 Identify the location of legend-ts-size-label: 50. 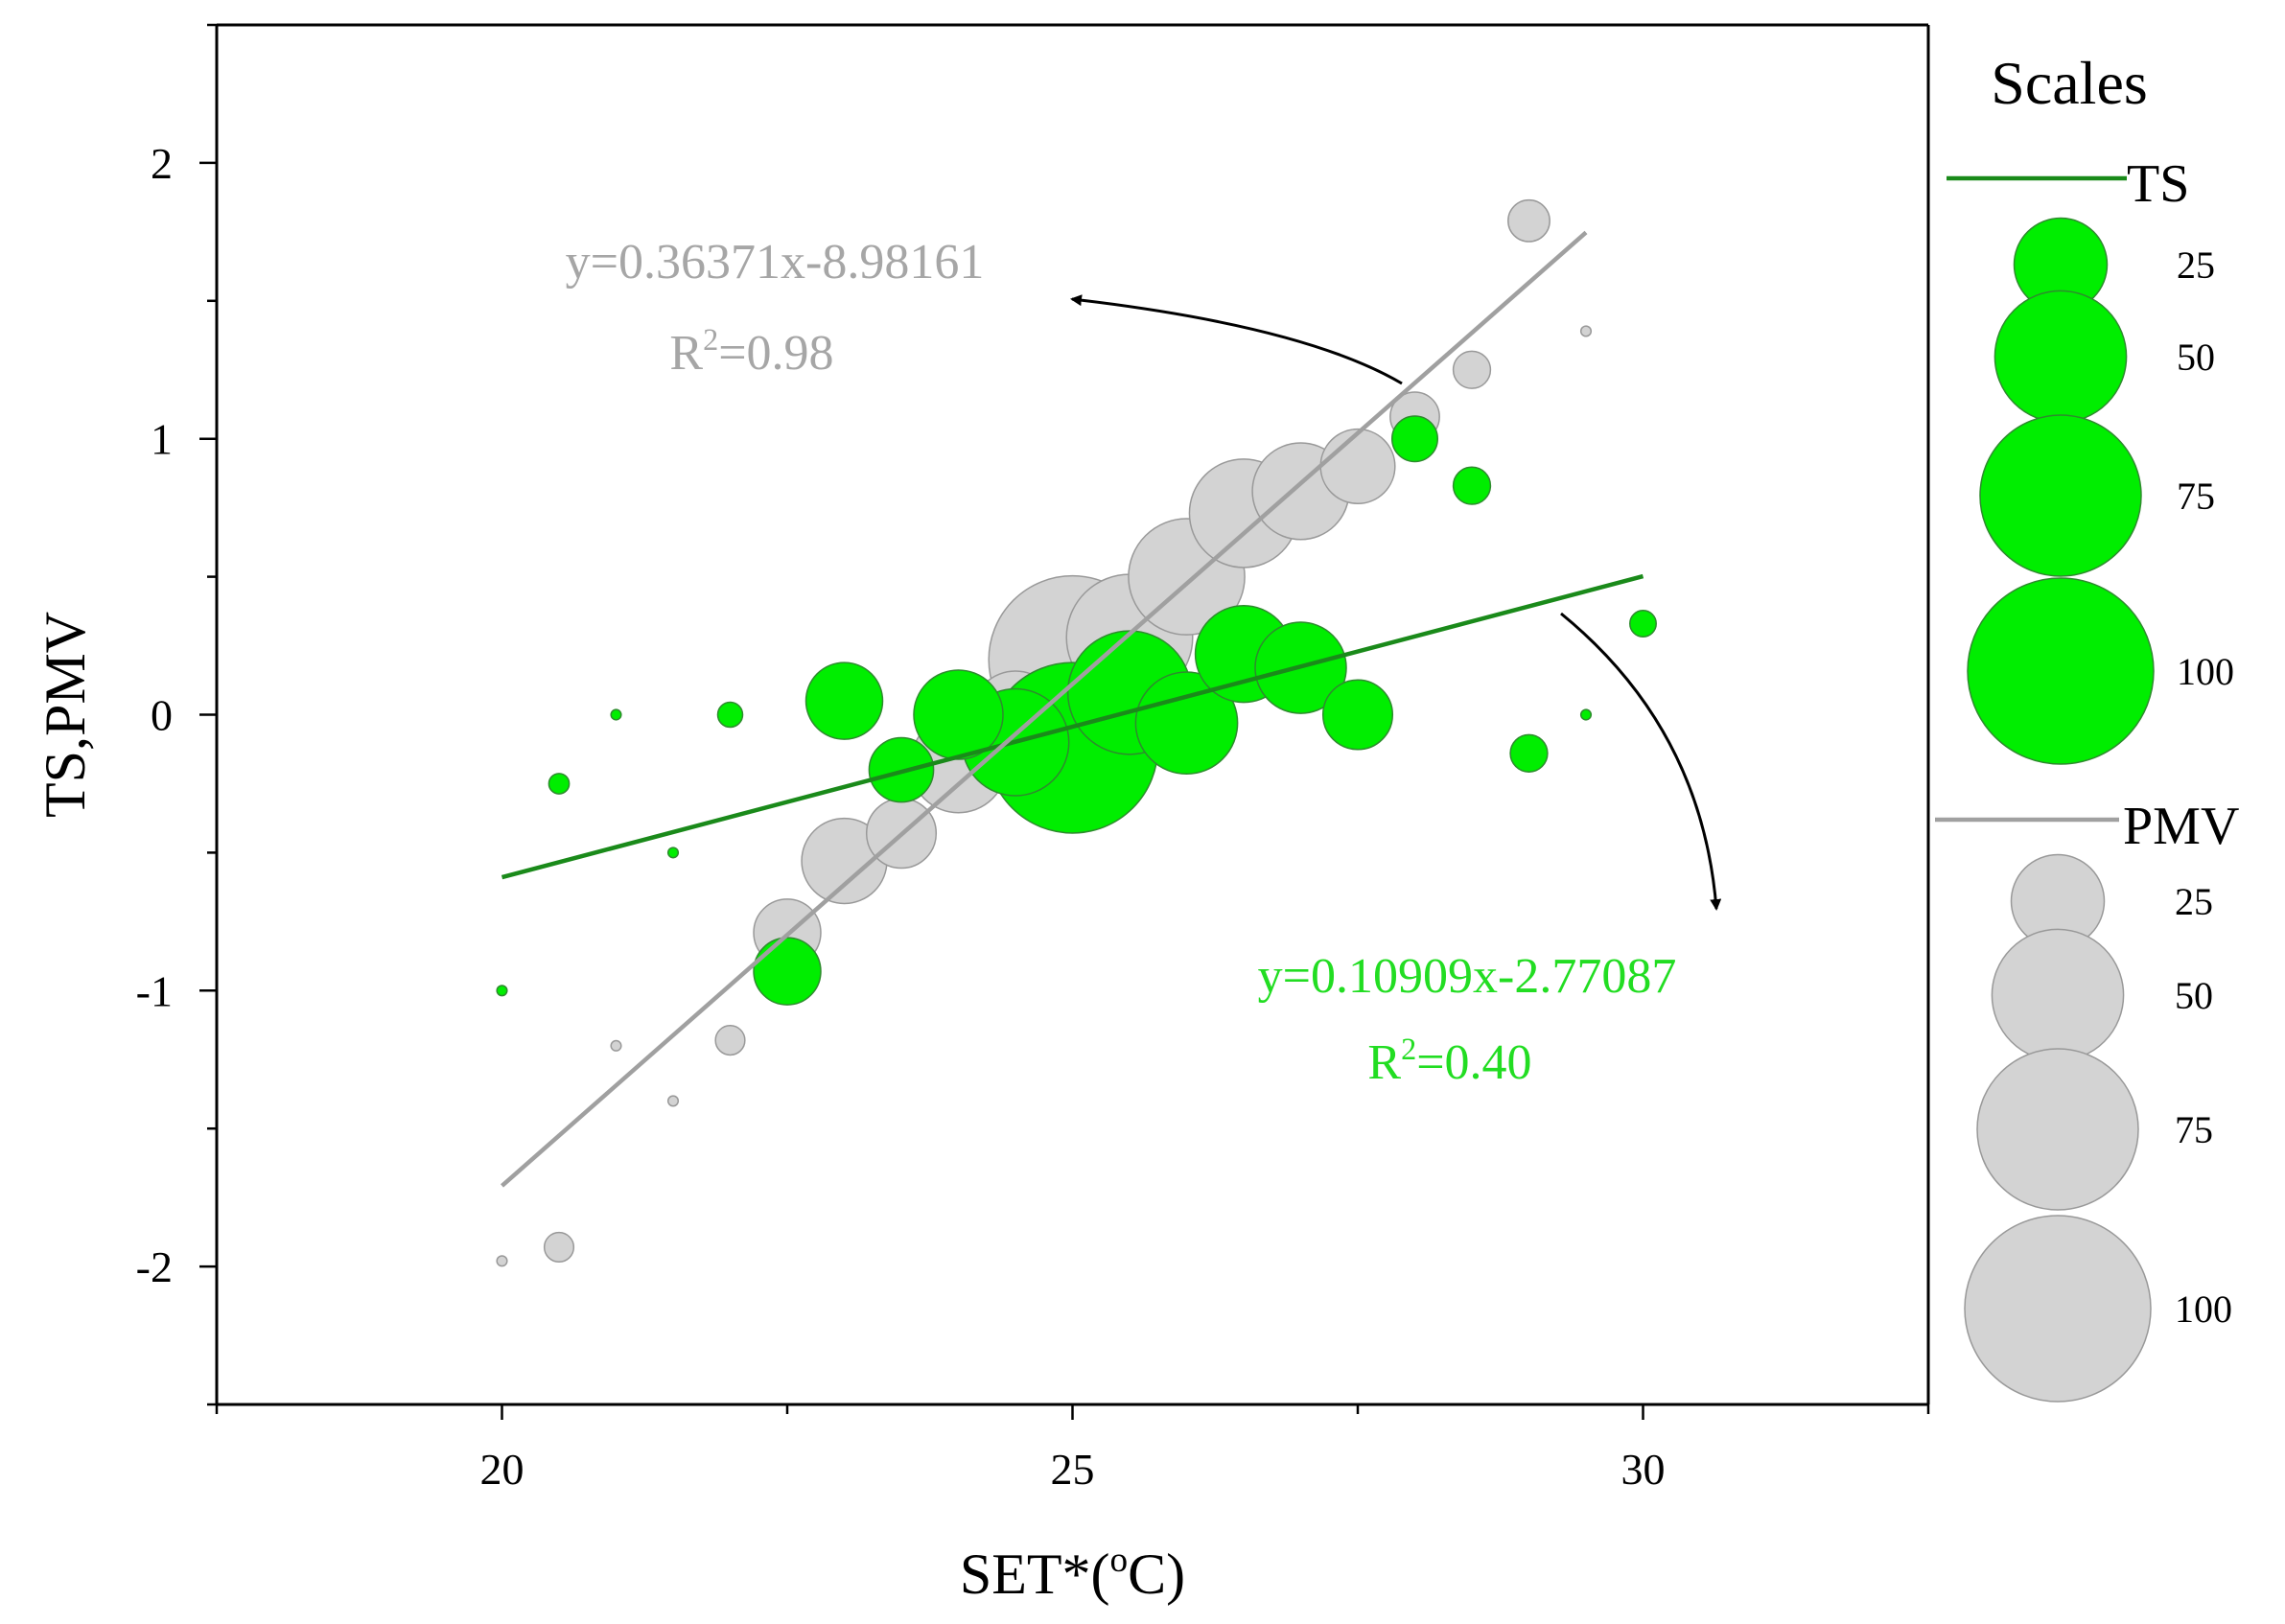
(2196, 357).